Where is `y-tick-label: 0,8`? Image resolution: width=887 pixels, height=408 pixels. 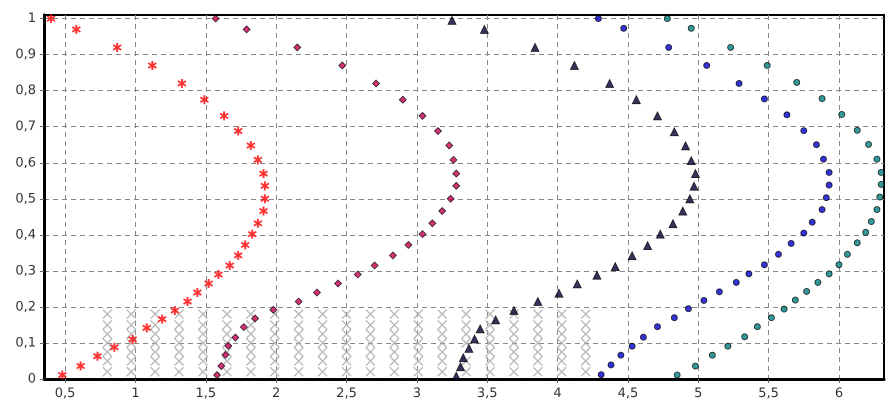
y-tick-label: 0,8 is located at coordinates (25, 90).